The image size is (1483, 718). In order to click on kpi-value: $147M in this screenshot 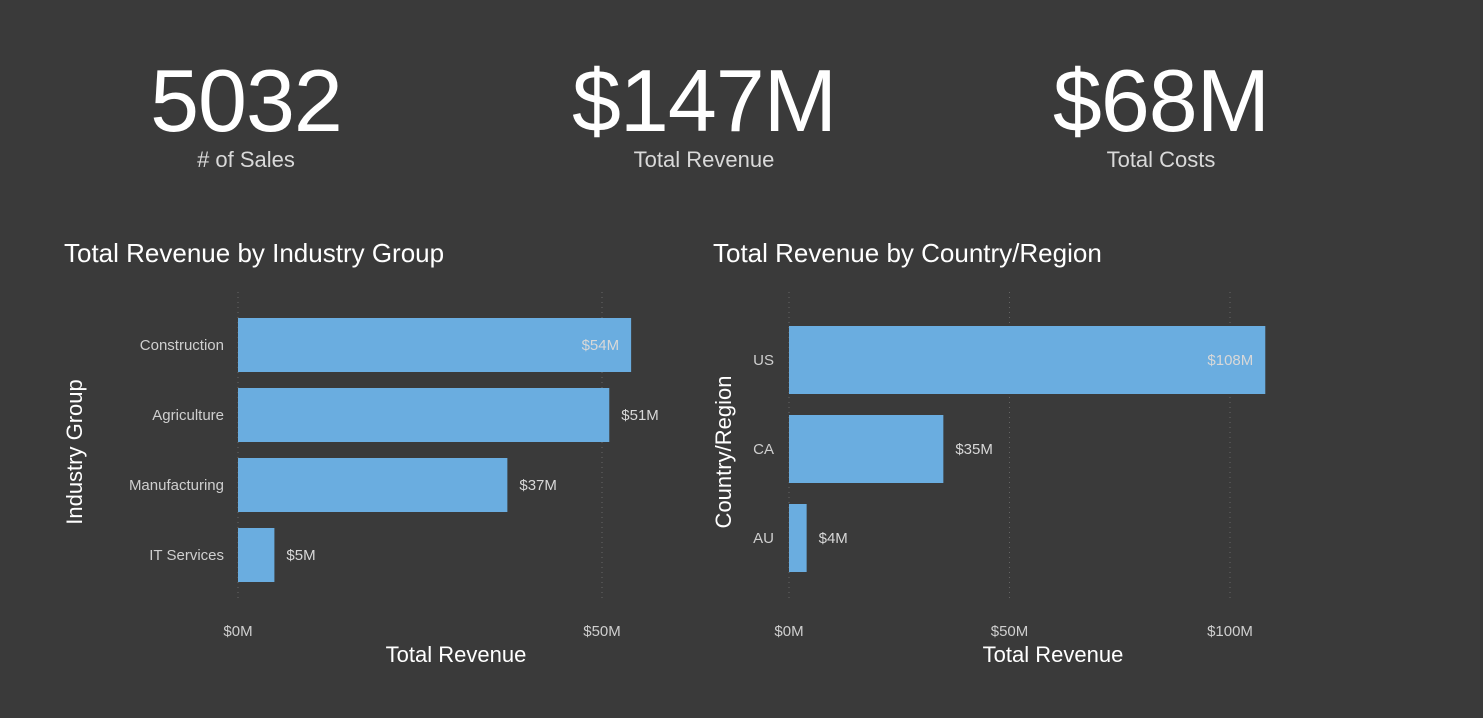, I will do `click(704, 100)`.